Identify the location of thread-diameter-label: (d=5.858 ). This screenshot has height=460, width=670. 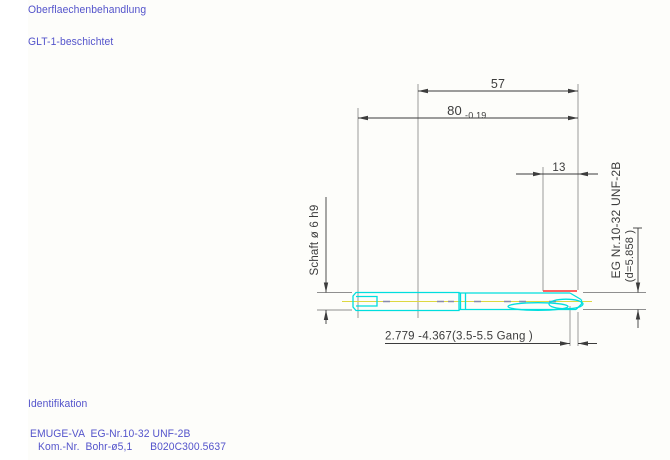
(630, 256).